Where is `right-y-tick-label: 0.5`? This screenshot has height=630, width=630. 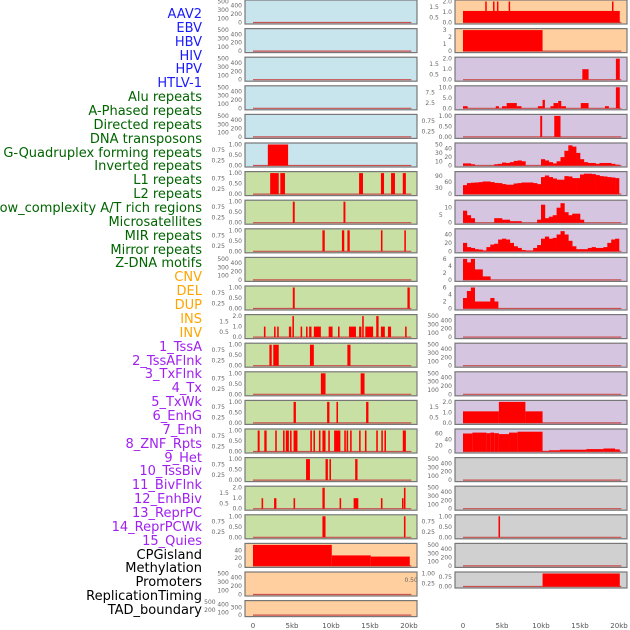 right-y-tick-label: 0.5 is located at coordinates (434, 74).